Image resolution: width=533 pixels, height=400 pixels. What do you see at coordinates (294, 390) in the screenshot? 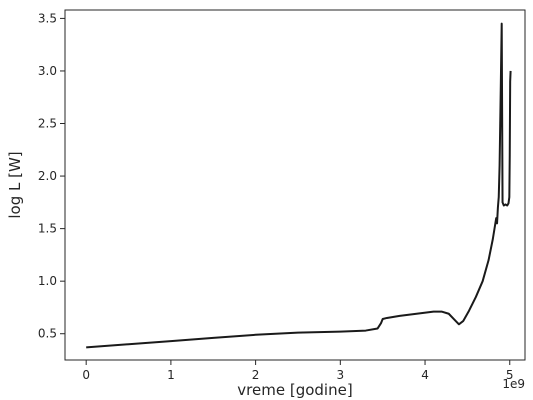
I see `x-axis-label: vreme [godine]` at bounding box center [294, 390].